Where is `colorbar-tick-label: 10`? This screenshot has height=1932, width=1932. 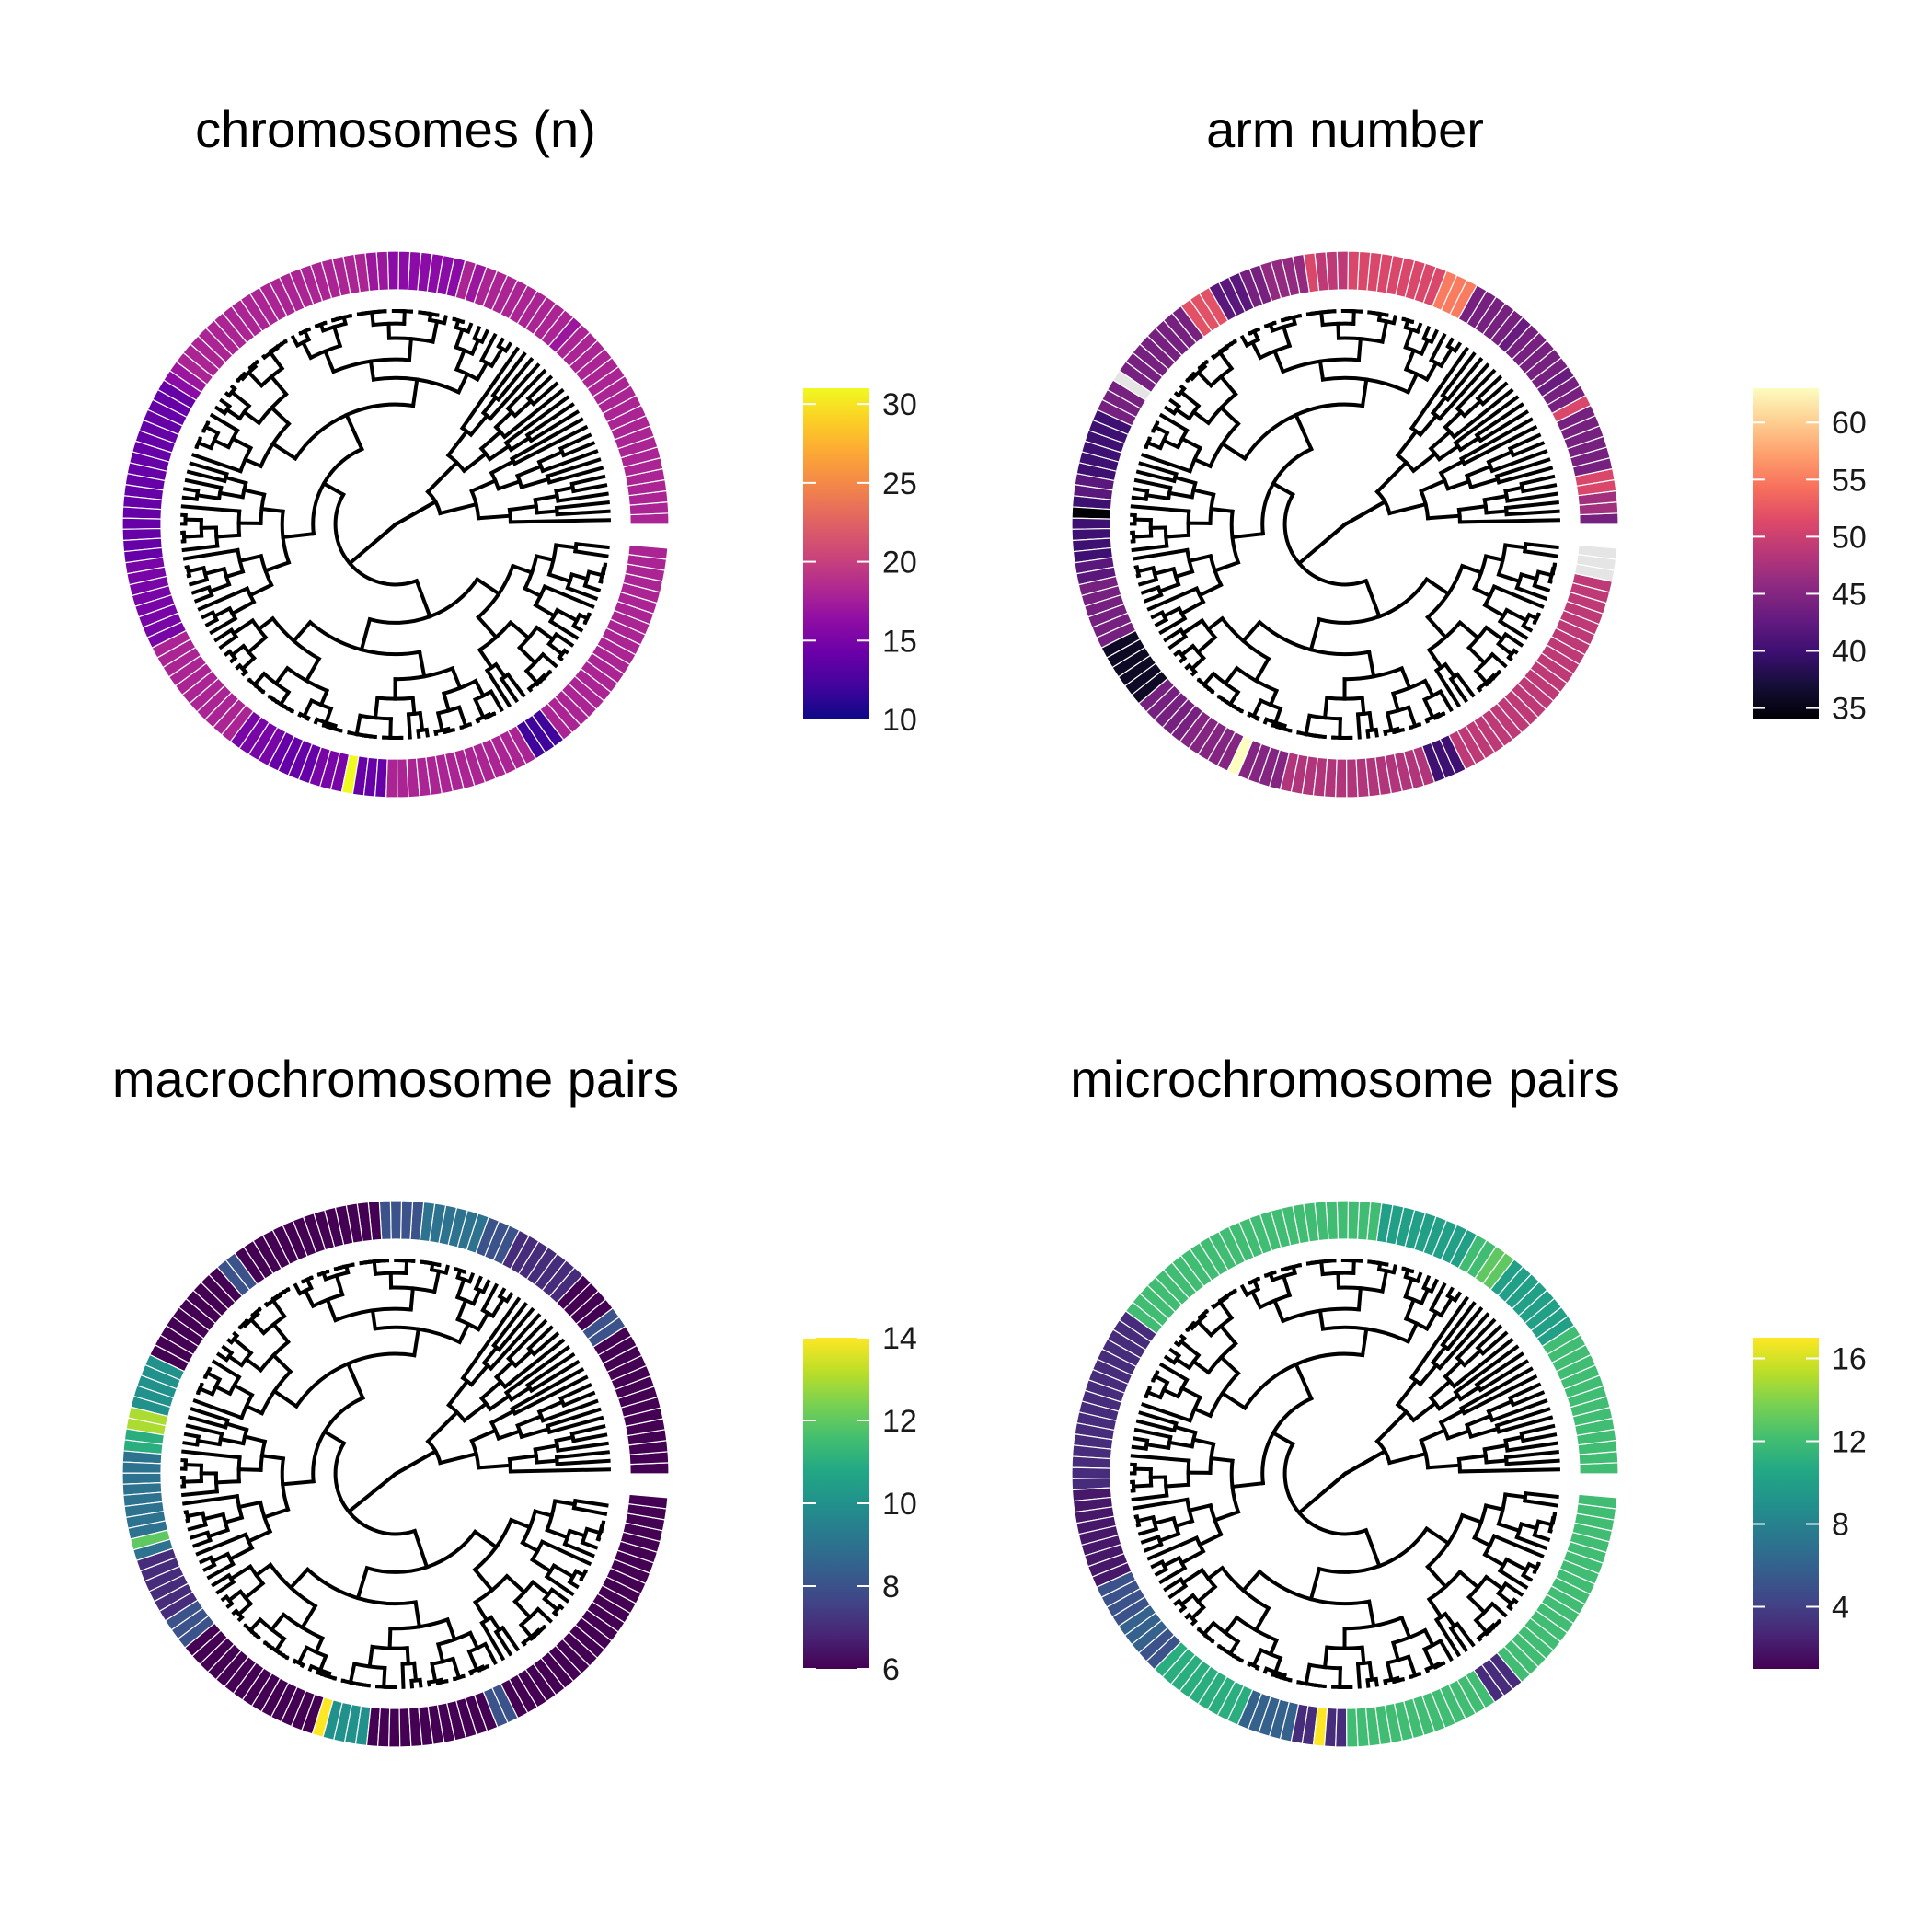 colorbar-tick-label: 10 is located at coordinates (899, 720).